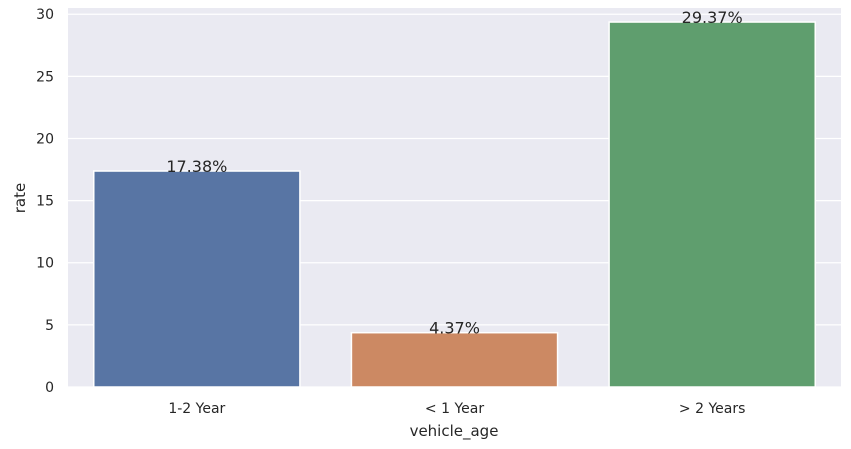 The height and width of the screenshot is (449, 851). I want to click on y-tick-label: 20, so click(45, 139).